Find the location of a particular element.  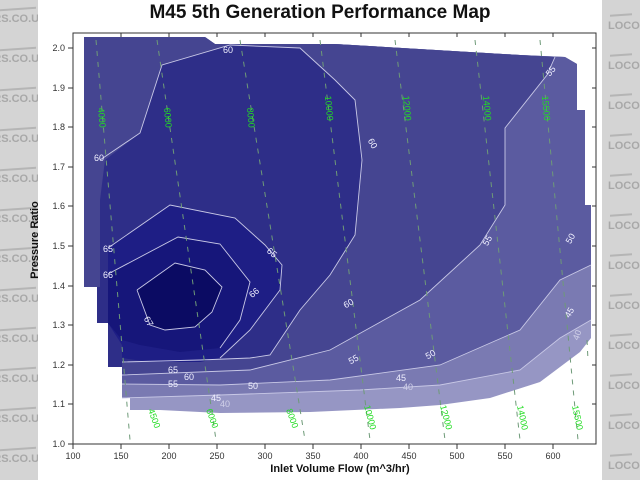

svg-text: 450 is located at coordinates (408, 456).